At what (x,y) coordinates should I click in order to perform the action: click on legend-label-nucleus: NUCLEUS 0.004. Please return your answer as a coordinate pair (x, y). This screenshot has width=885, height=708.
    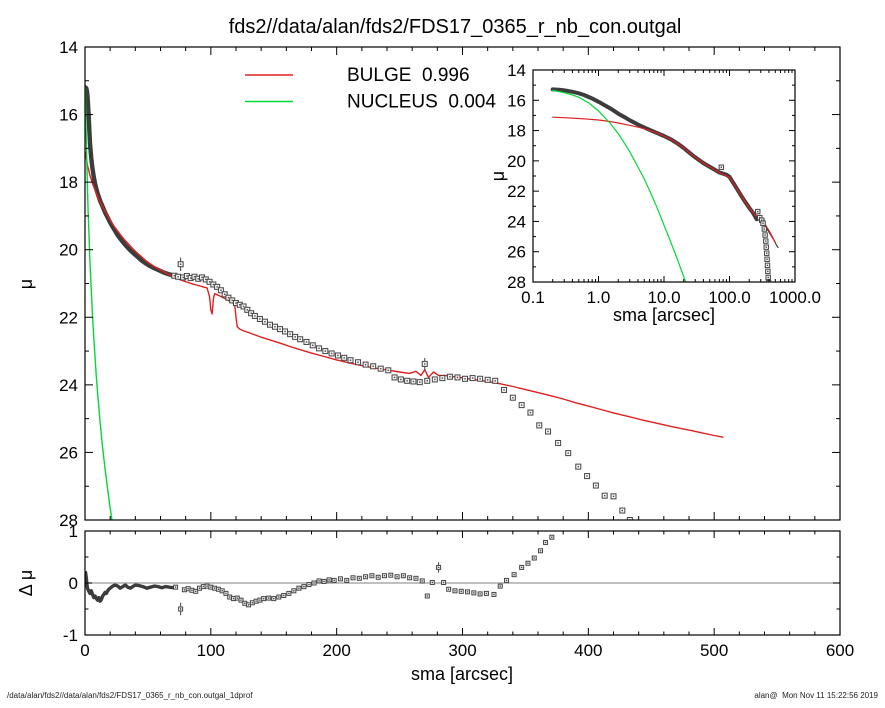
    Looking at the image, I should click on (421, 102).